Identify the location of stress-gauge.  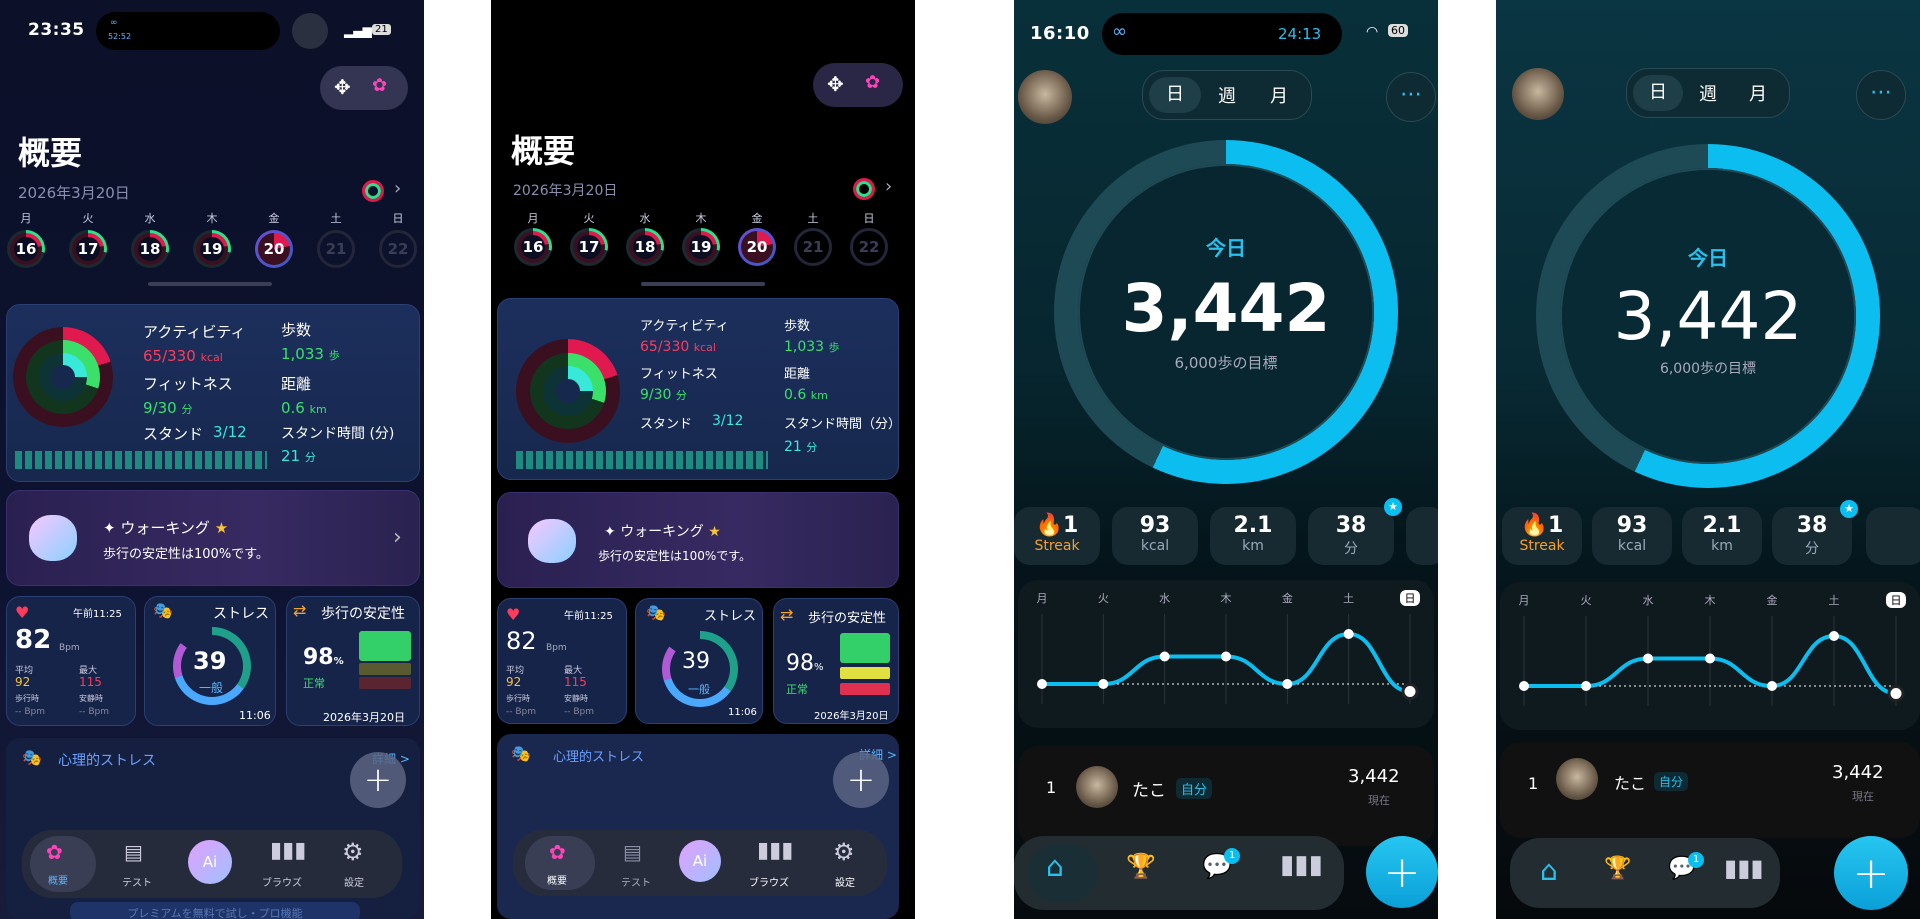
(700, 669).